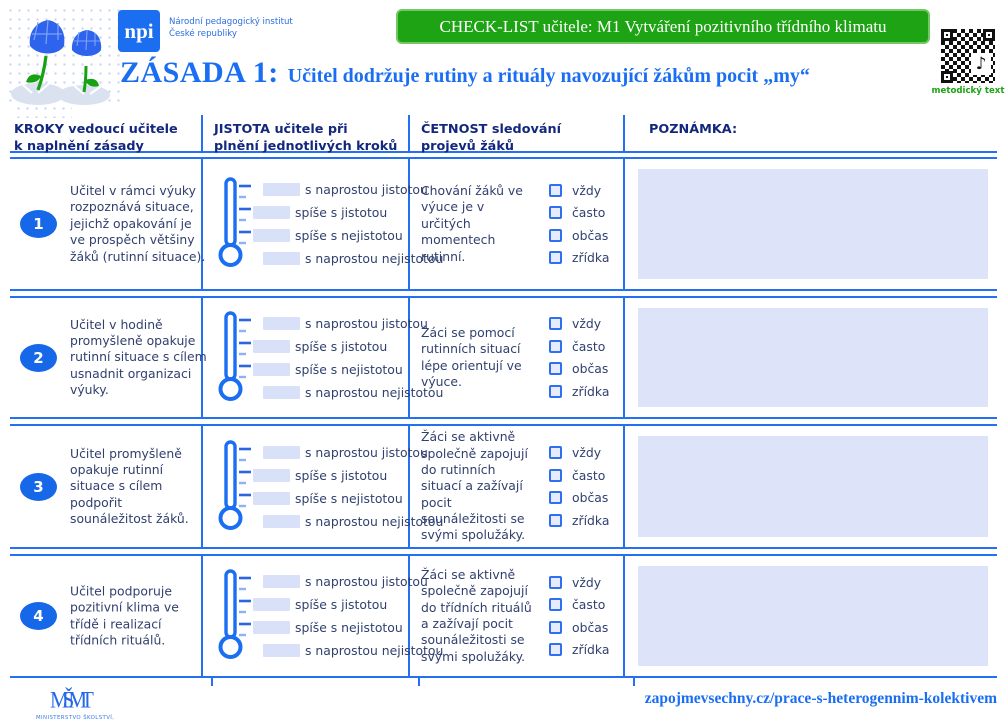  Describe the element at coordinates (693, 129) in the screenshot. I see `column-header-note: POZNÁMKA:` at that location.